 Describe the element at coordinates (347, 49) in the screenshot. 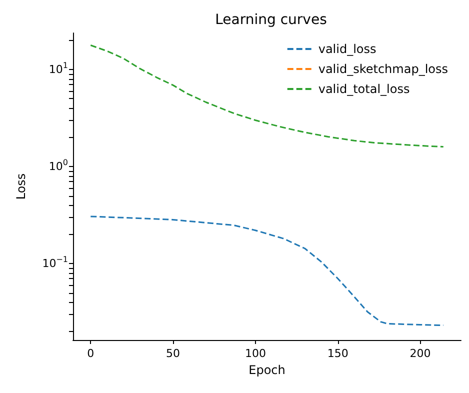

I see `legend-label: valid_loss` at that location.